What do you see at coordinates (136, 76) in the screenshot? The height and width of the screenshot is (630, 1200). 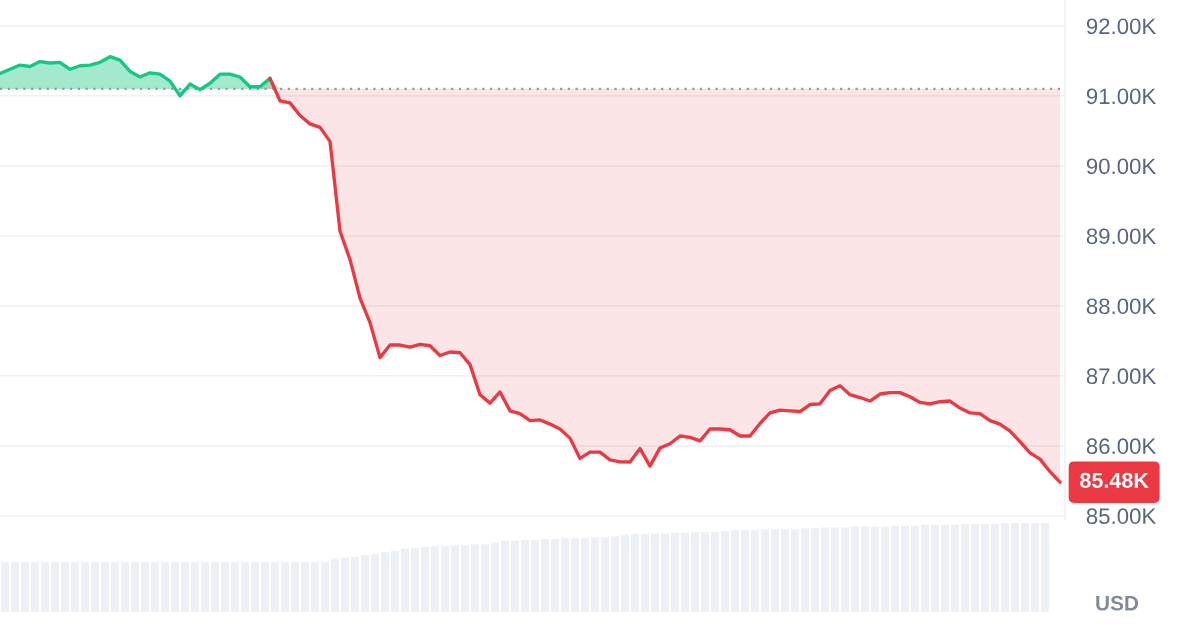 I see `line-series` at bounding box center [136, 76].